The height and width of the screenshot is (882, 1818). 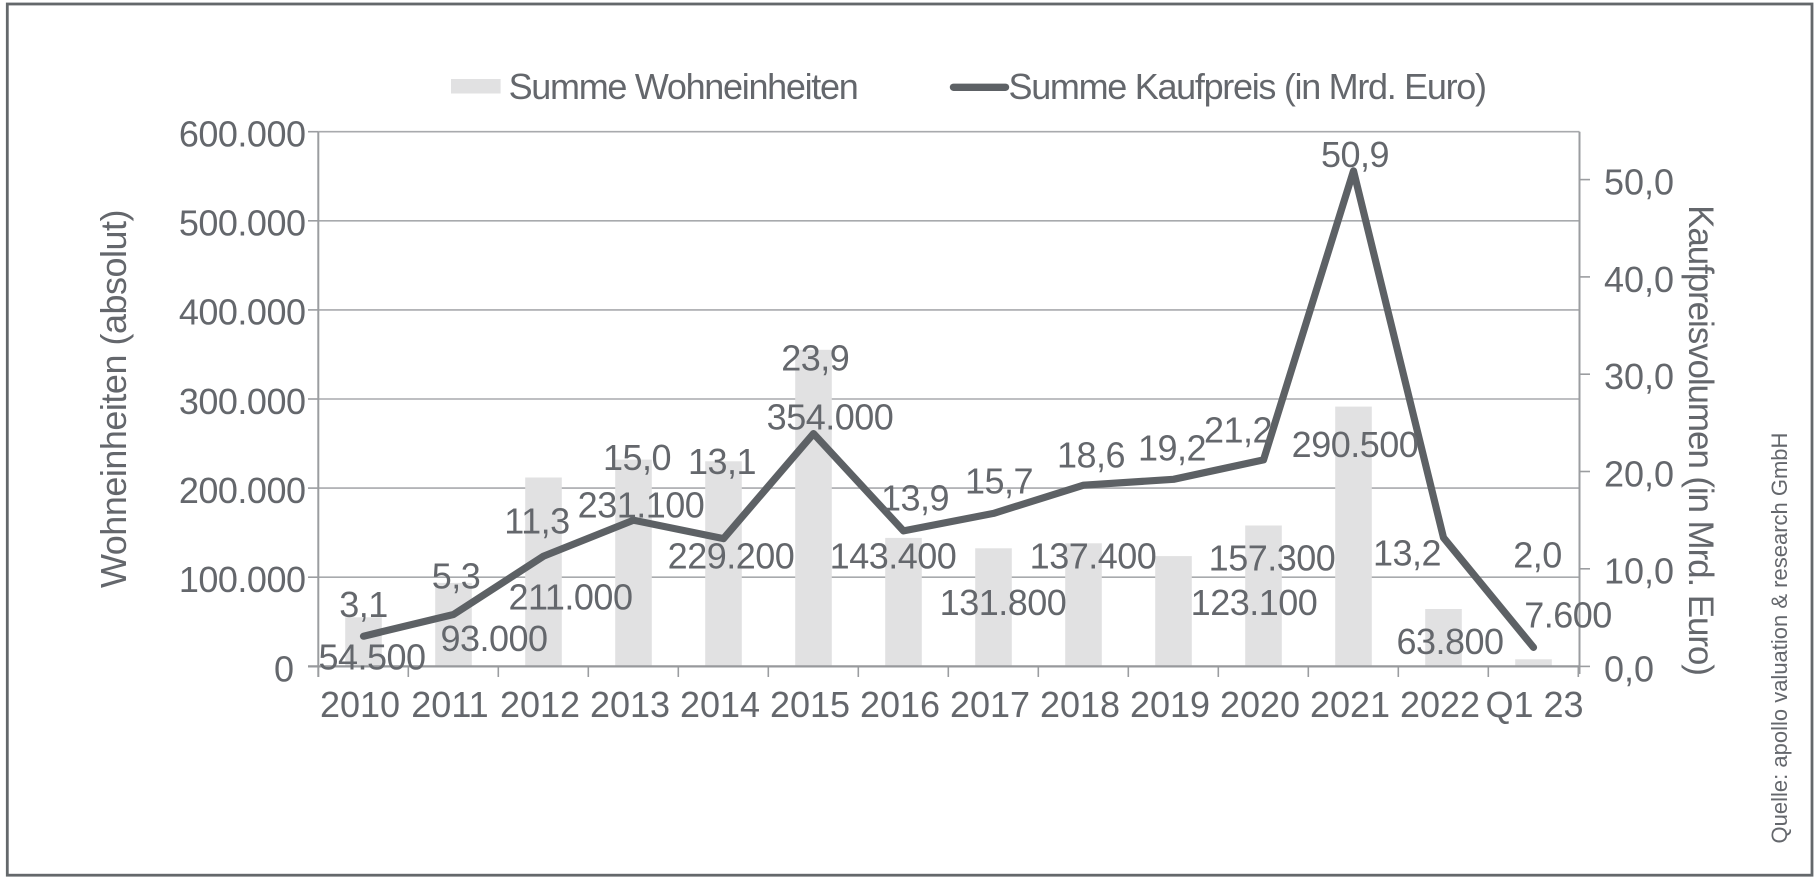 What do you see at coordinates (242, 579) in the screenshot?
I see `svg-text: 100.000` at bounding box center [242, 579].